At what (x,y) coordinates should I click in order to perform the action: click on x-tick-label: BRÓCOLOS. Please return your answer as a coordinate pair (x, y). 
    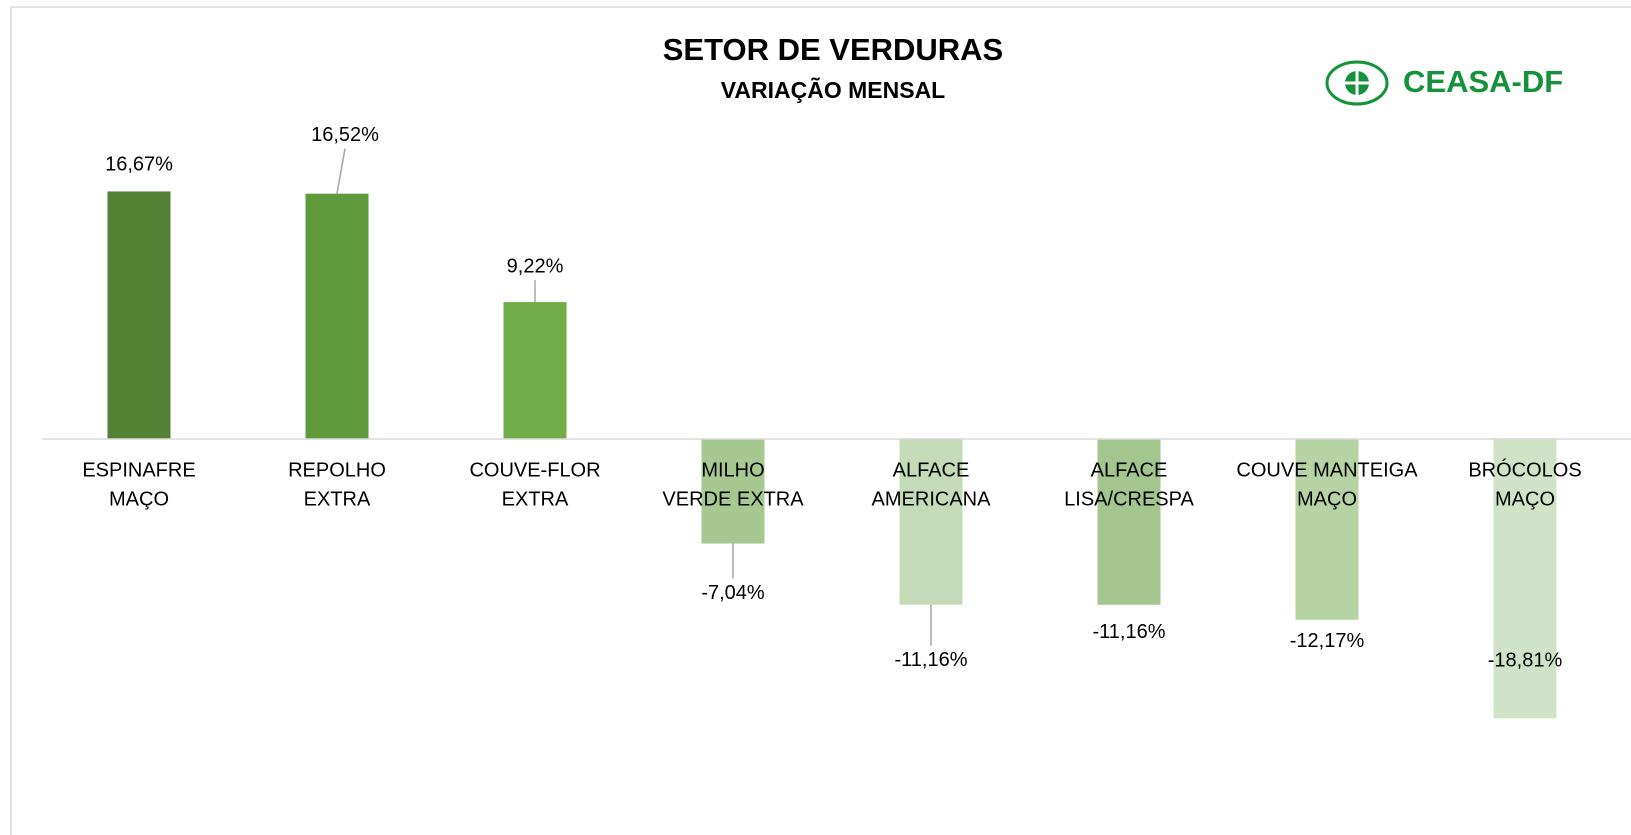
    Looking at the image, I should click on (1524, 469).